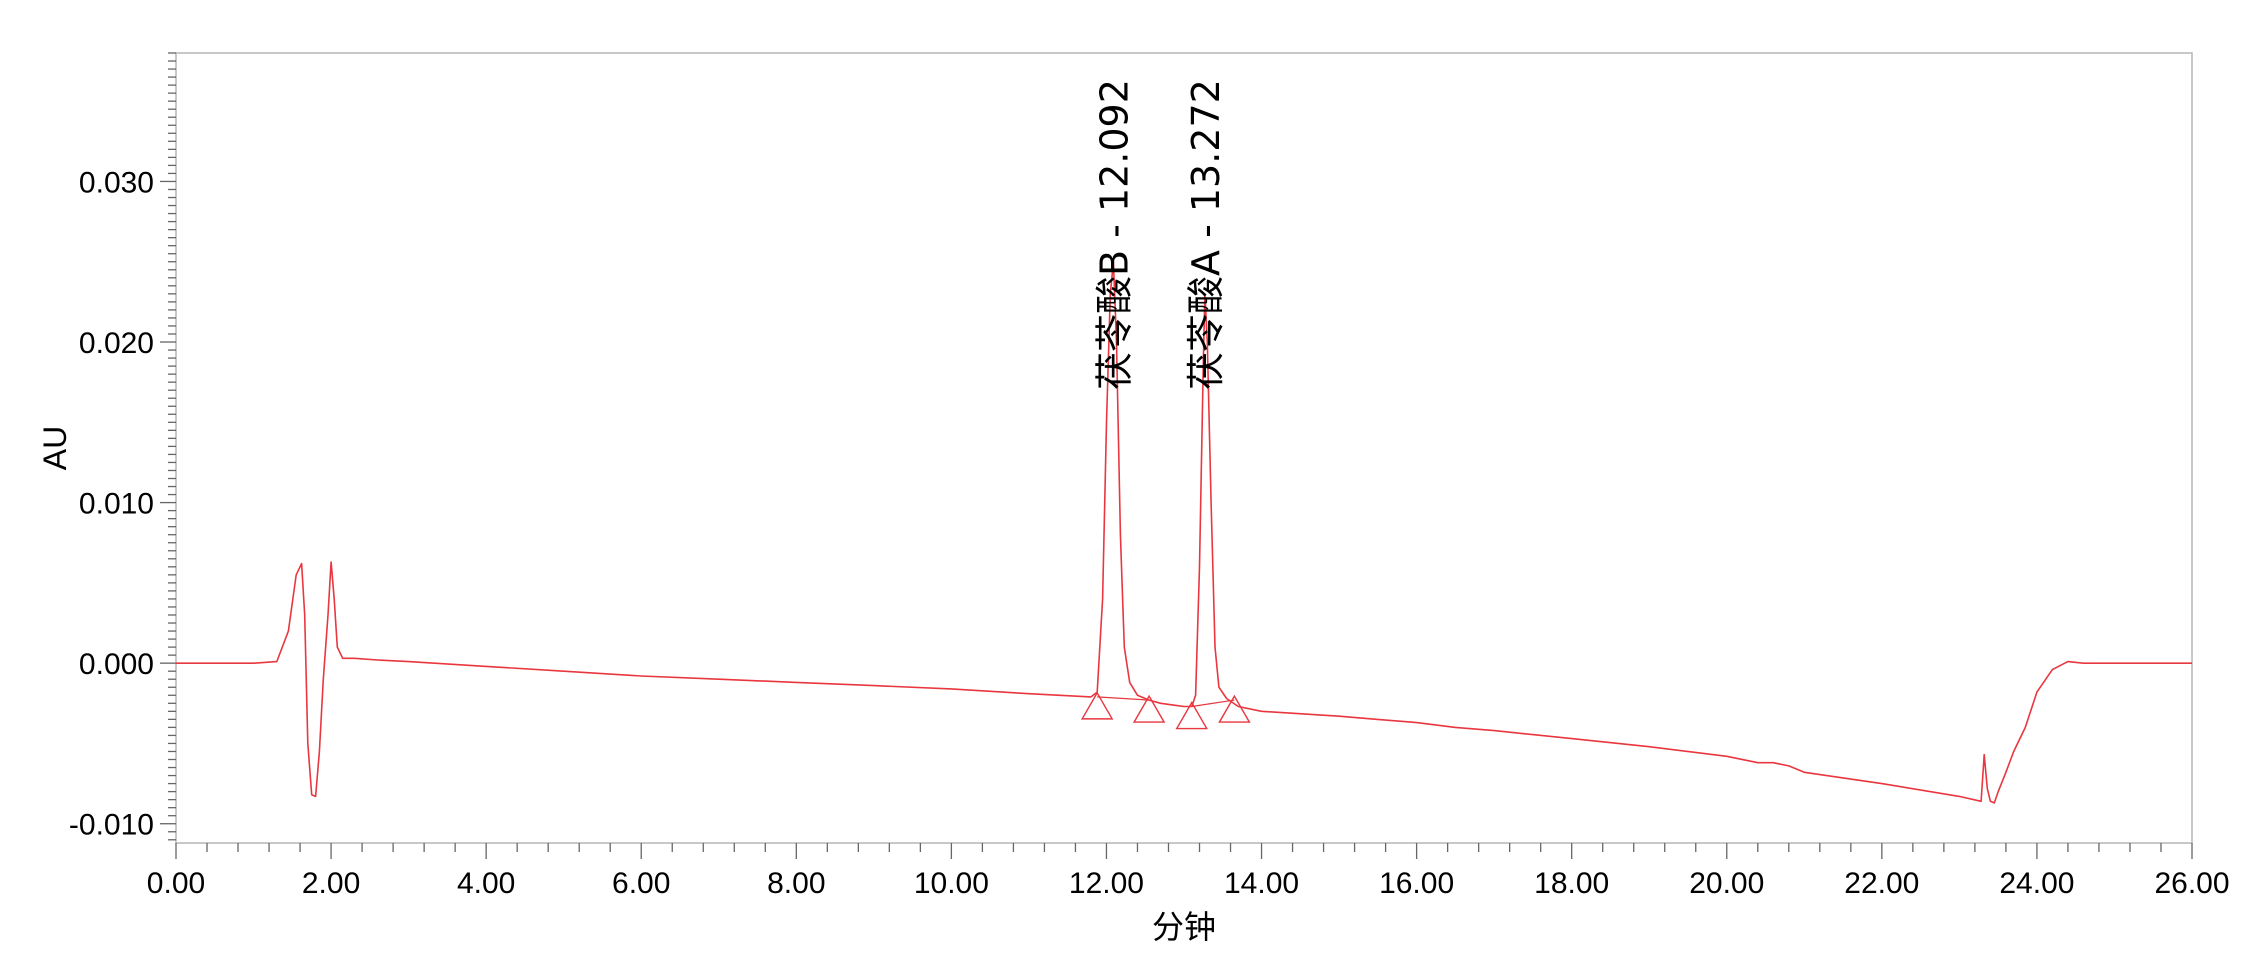 This screenshot has width=2266, height=968. Describe the element at coordinates (2036, 883) in the screenshot. I see `x-tick-label: 24.00` at that location.